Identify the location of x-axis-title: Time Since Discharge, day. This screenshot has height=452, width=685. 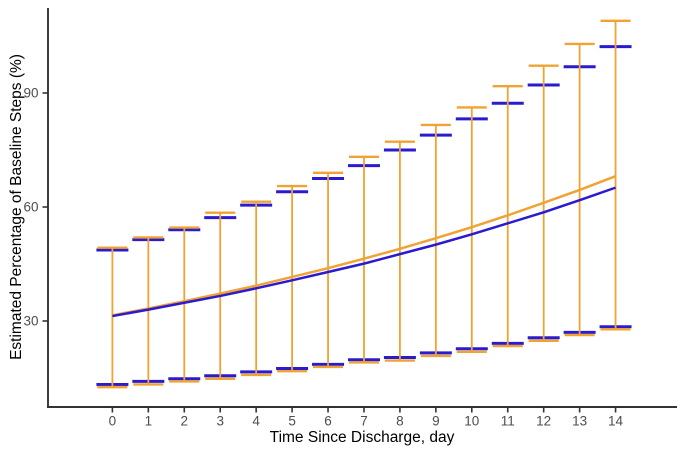
(362, 437).